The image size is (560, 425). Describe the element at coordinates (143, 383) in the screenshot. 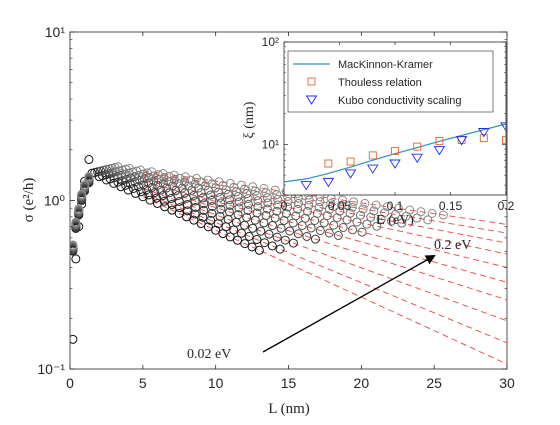

I see `x-tick-label: 5` at that location.